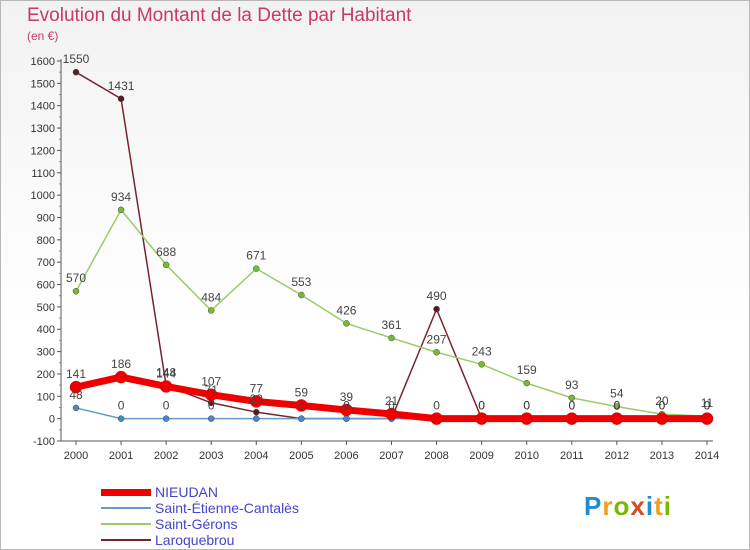 The width and height of the screenshot is (750, 550). I want to click on logo-letter: t, so click(659, 506).